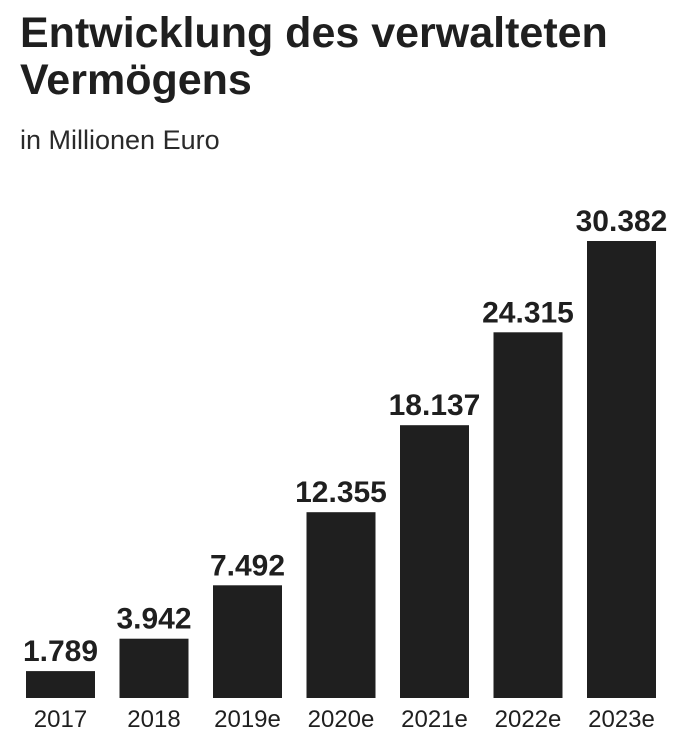 This screenshot has height=739, width=683. I want to click on category-label-2017: 2017, so click(60, 719).